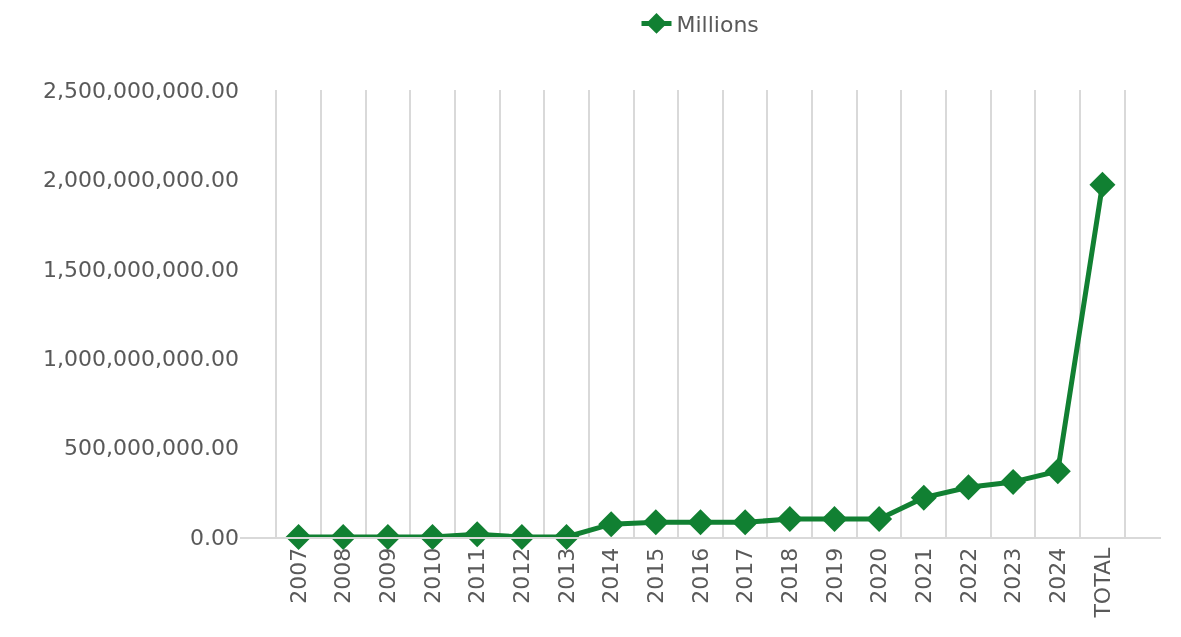 This screenshot has width=1181, height=637. Describe the element at coordinates (789, 575) in the screenshot. I see `x-tick-label: 2018` at that location.